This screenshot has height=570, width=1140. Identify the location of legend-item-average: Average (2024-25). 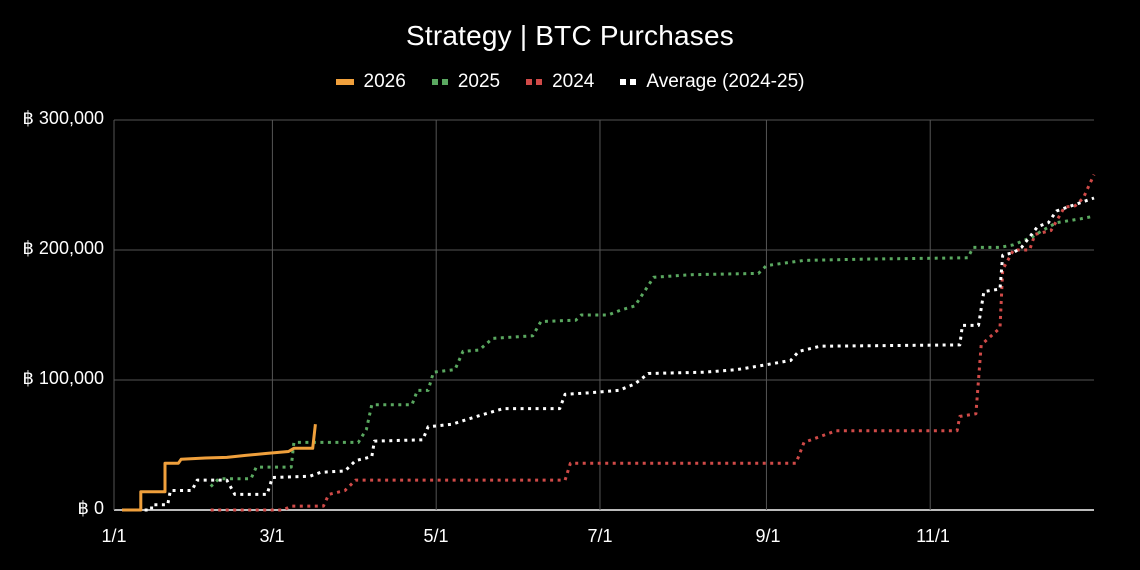
(712, 82).